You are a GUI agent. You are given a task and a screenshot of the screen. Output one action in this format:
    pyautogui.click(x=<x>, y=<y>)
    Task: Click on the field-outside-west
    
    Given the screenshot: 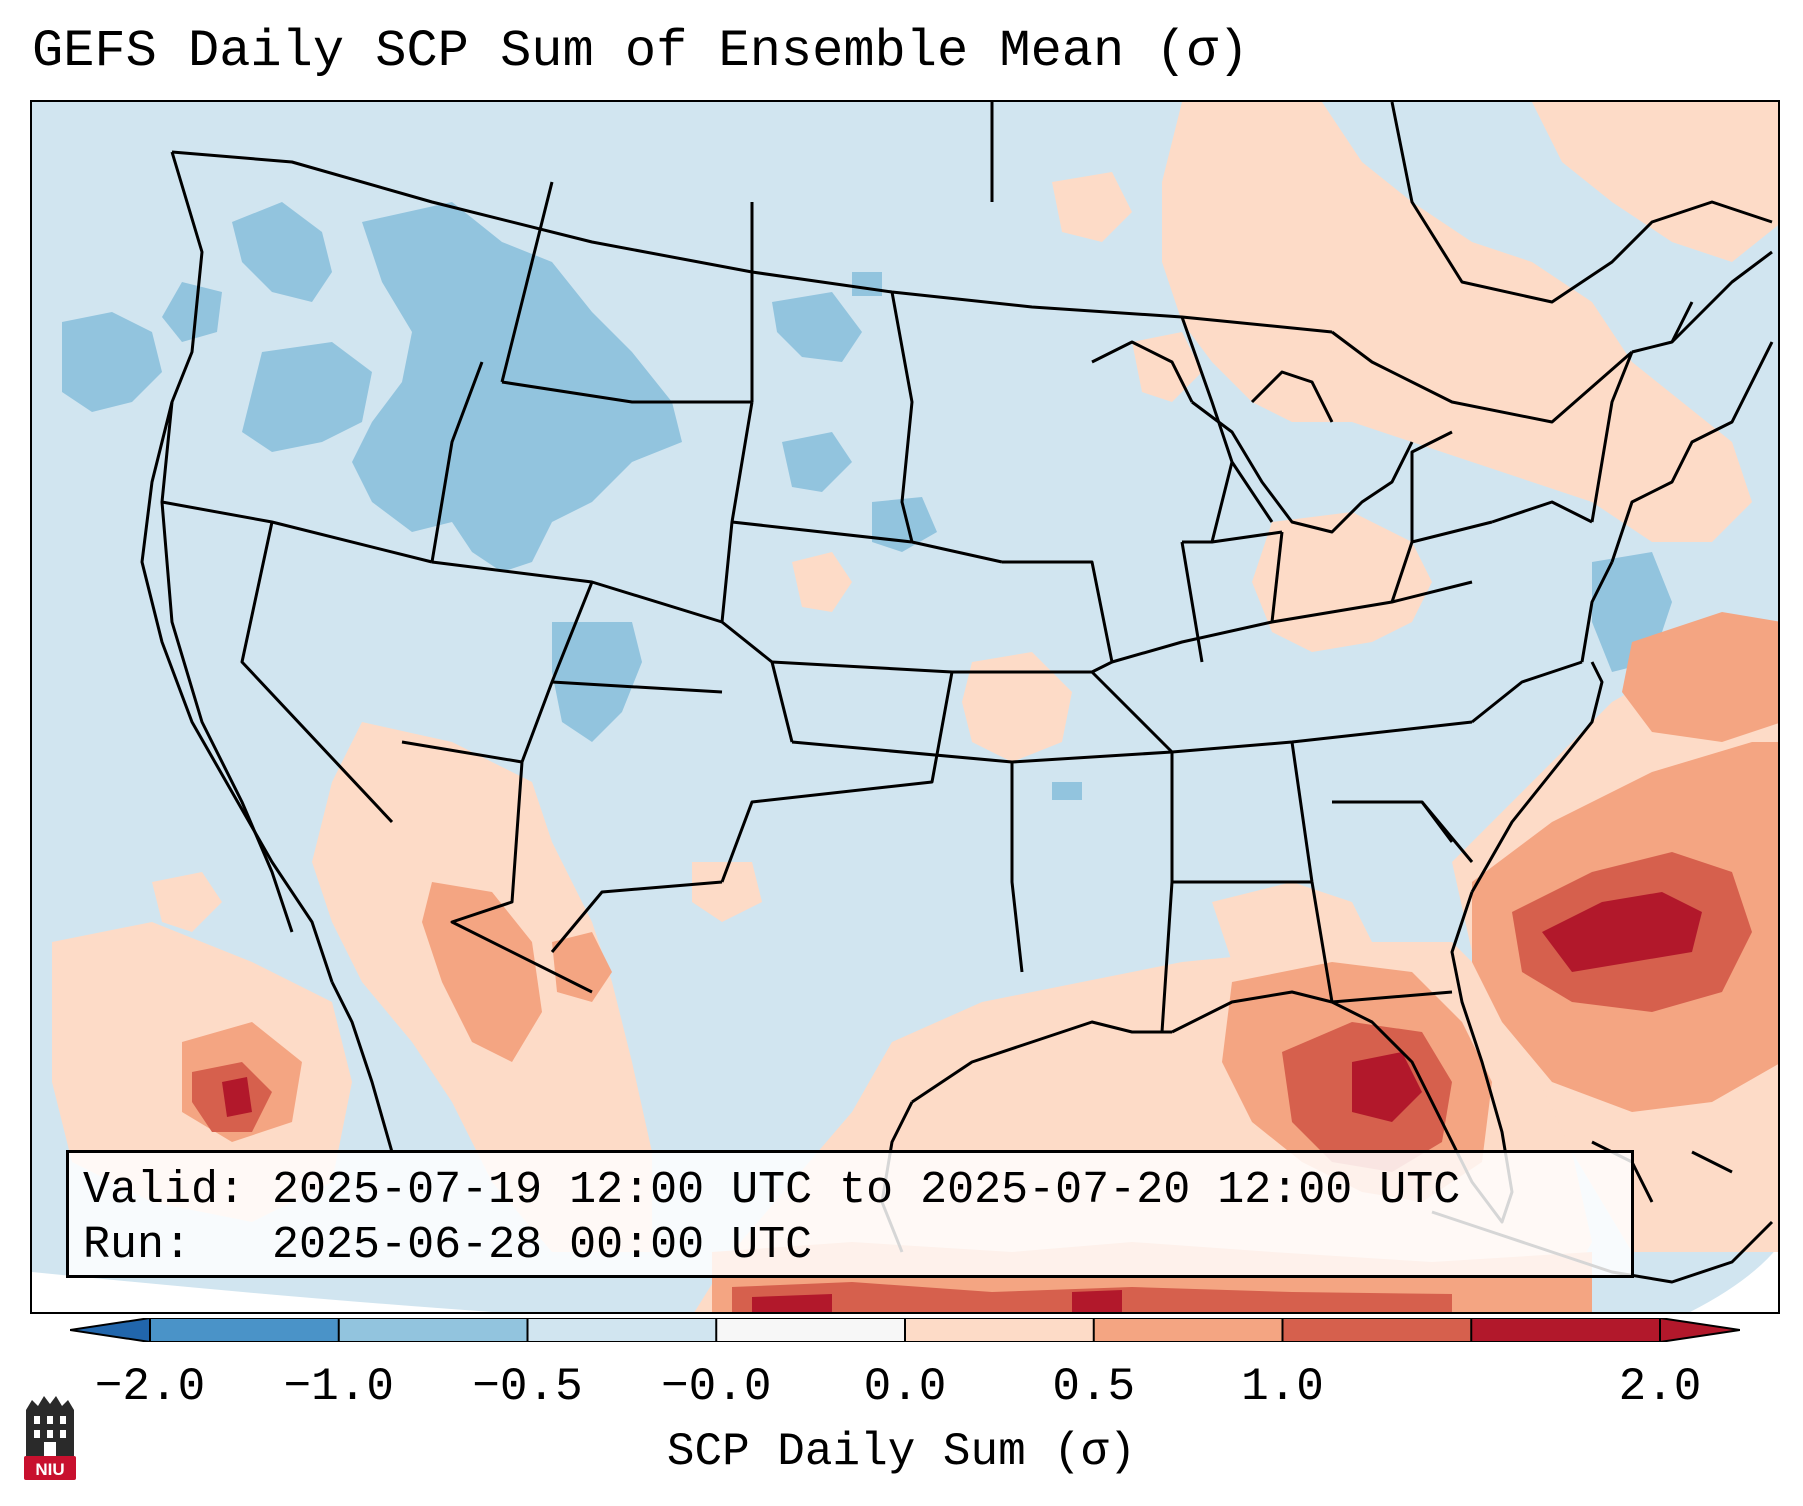 What is the action you would take?
    pyautogui.click(x=262, y=1292)
    